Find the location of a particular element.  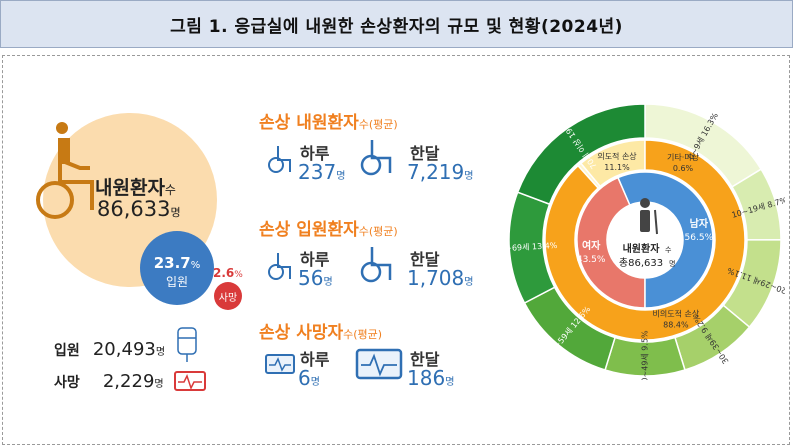

section-1-day-number: 237 is located at coordinates (317, 172).